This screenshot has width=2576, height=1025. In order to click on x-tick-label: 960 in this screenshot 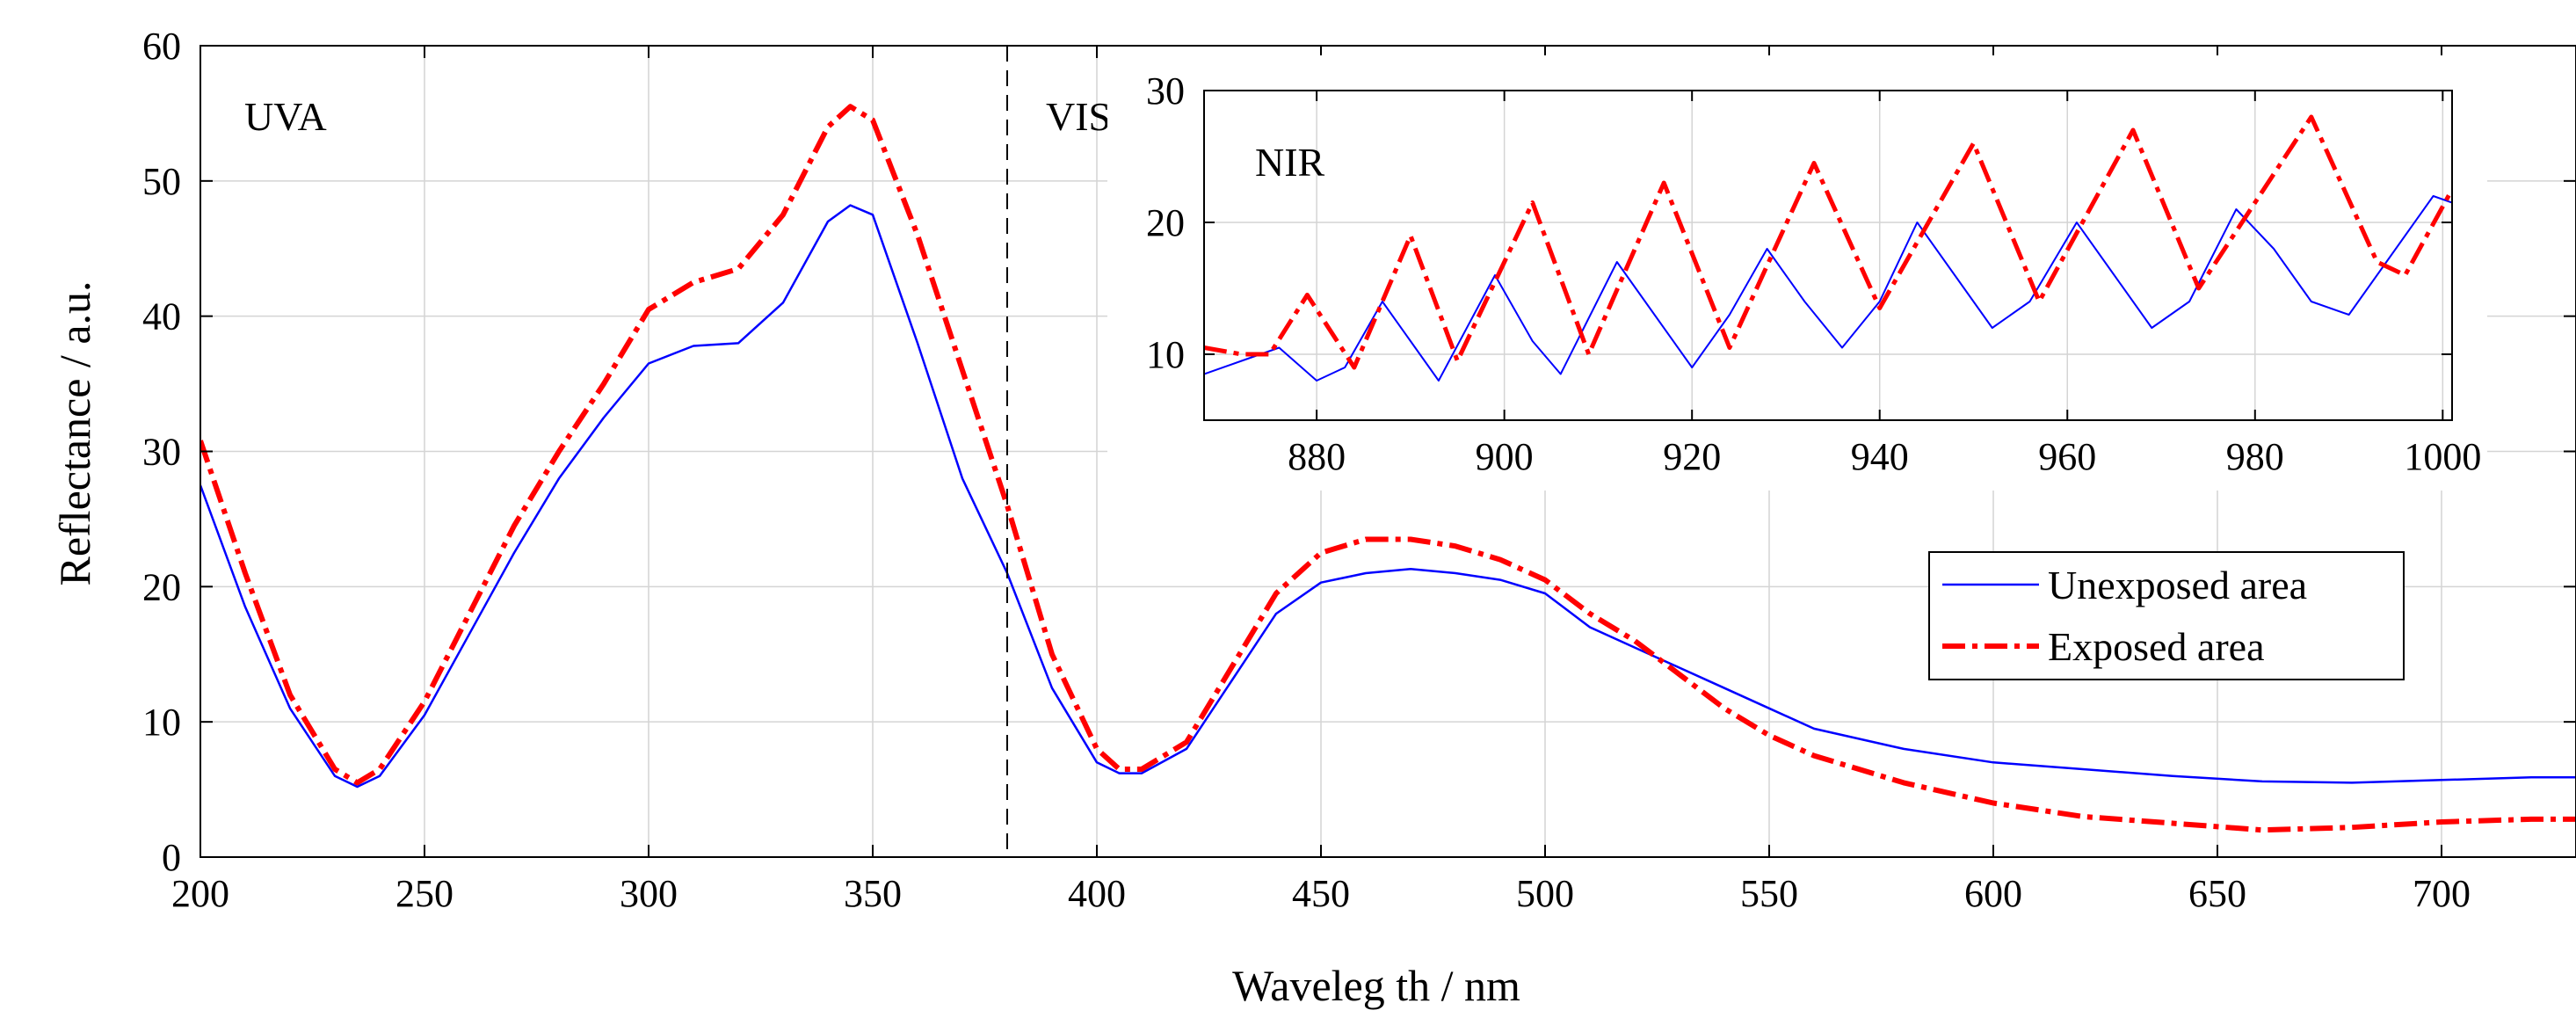, I will do `click(2067, 456)`.